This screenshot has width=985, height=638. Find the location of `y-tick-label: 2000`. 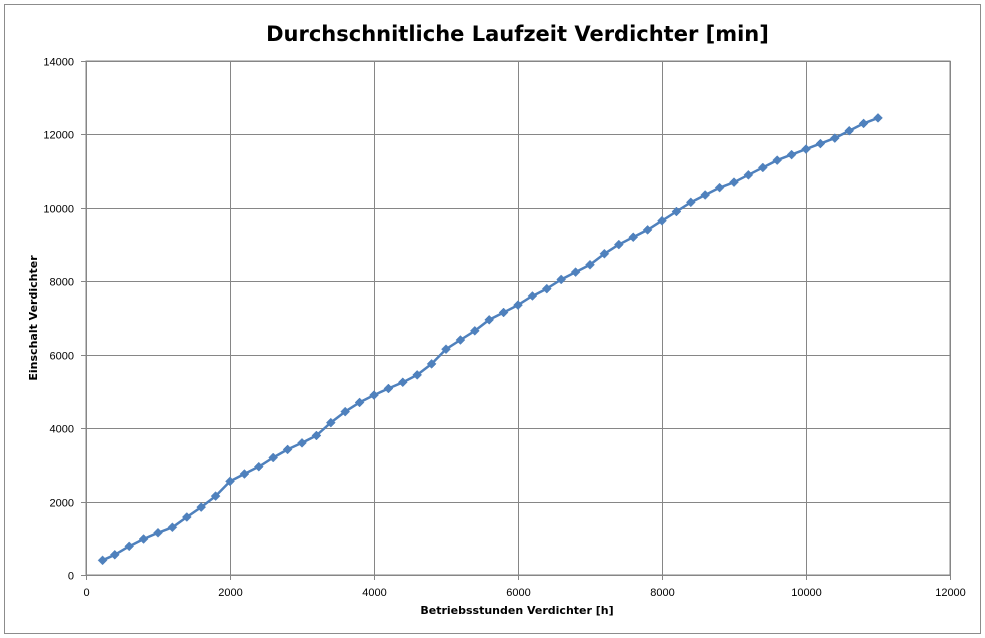

y-tick-label: 2000 is located at coordinates (62, 504).